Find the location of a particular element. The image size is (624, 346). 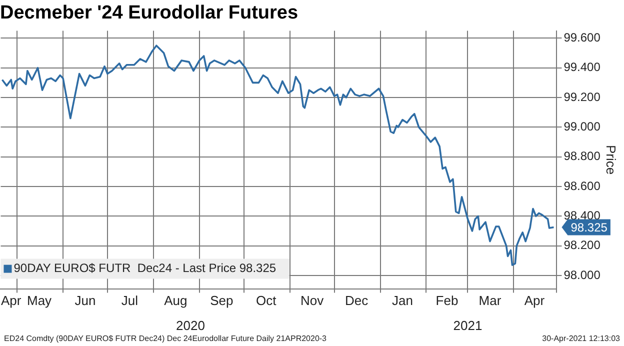

y-tick-label: 98.600 is located at coordinates (582, 185).